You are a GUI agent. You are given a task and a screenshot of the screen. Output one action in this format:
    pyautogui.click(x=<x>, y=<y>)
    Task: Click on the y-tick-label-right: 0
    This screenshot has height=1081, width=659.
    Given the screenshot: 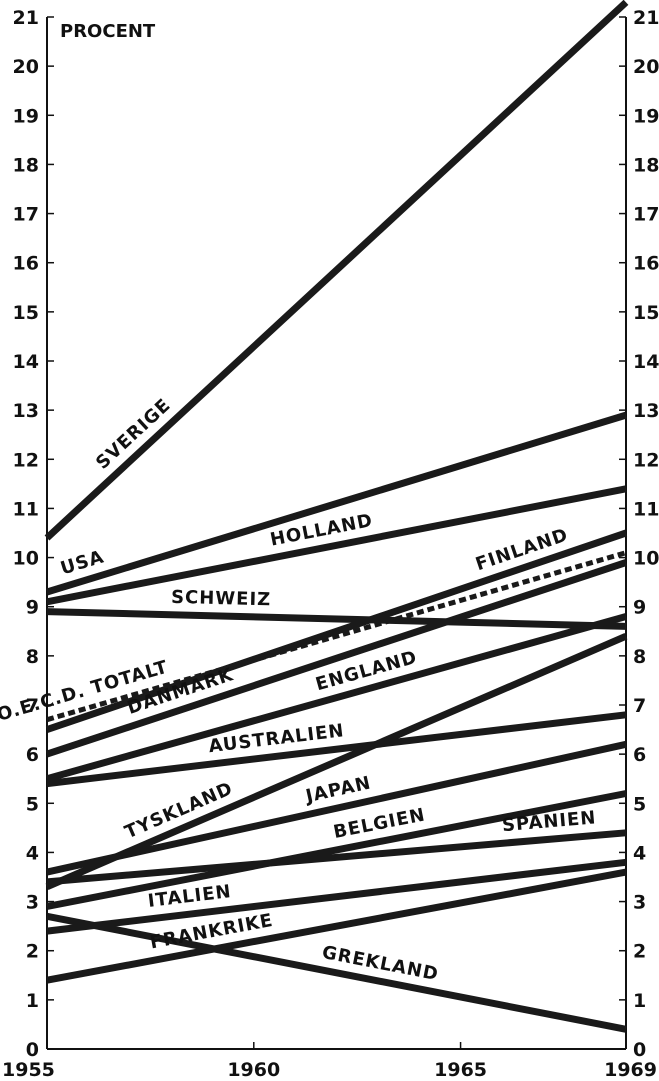 What is the action you would take?
    pyautogui.click(x=639, y=1050)
    